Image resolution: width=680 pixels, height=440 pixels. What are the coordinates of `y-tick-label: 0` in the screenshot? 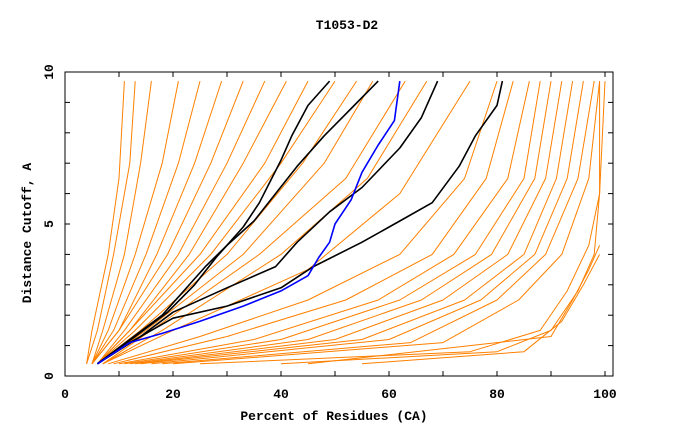 It's located at (49, 376).